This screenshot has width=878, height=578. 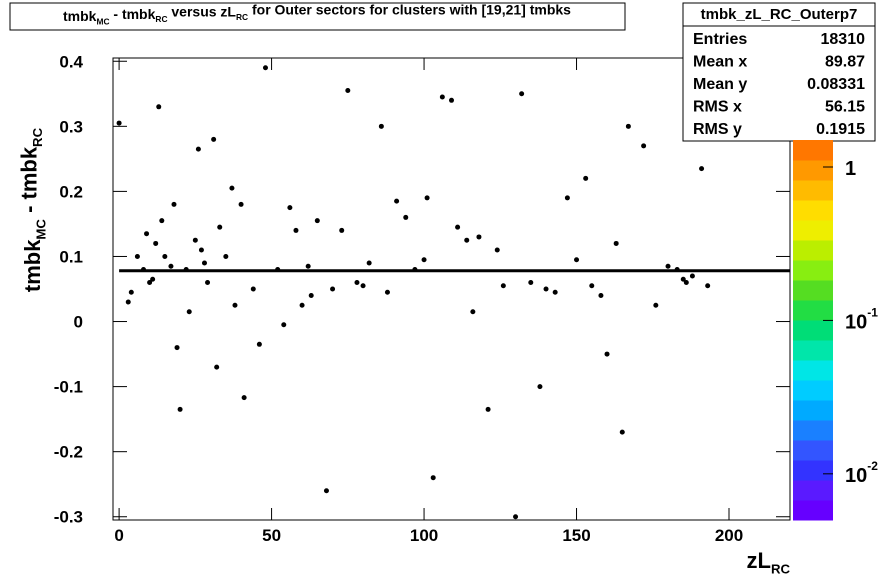 I want to click on y-axis-label: tmbkMC​ - tmbkRC​, so click(x=32, y=209).